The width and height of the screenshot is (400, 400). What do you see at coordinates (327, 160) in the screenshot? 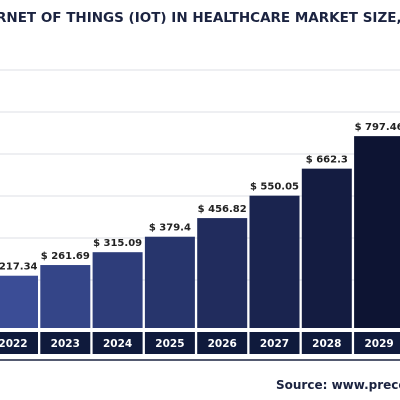
I see `value-label-2028: $ 662.3` at bounding box center [327, 160].